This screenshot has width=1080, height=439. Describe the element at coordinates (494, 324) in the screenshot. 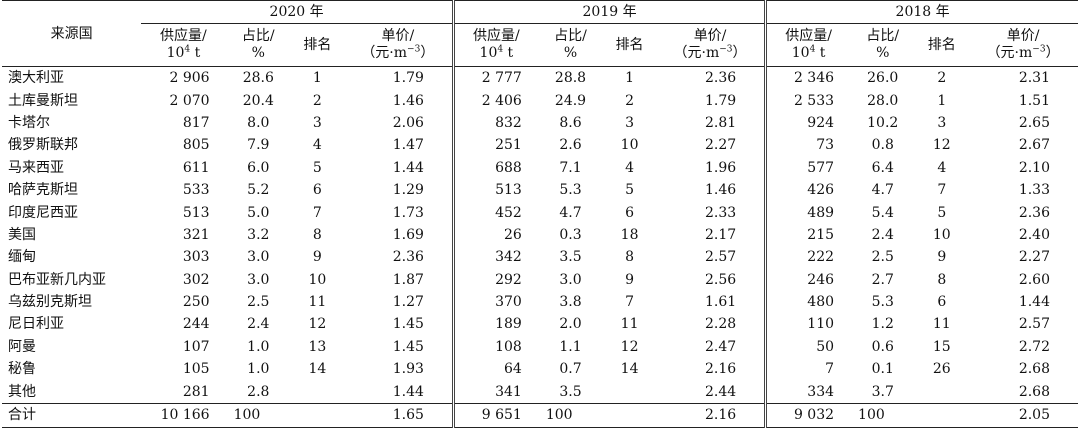

I see `supply-cell: 189` at that location.